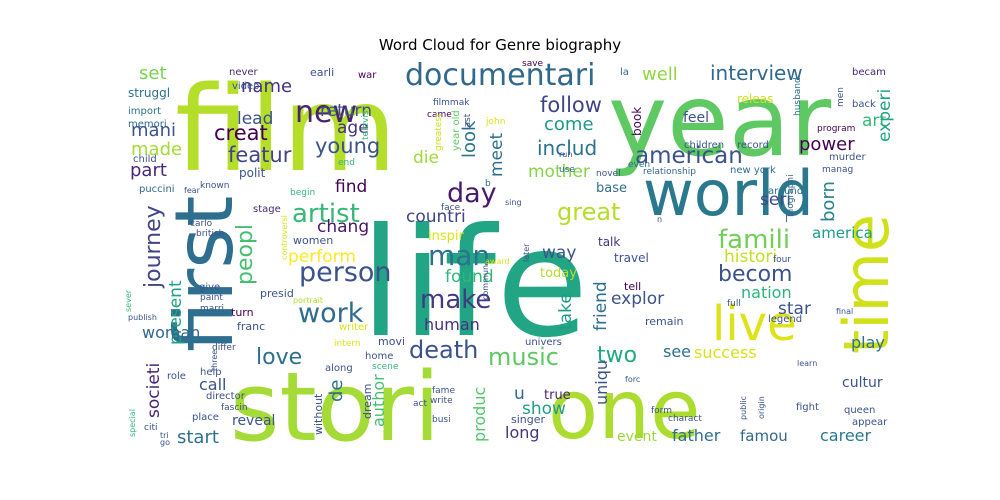 Image resolution: width=1000 pixels, height=500 pixels. What do you see at coordinates (798, 96) in the screenshot?
I see `word-husband: husband` at bounding box center [798, 96].